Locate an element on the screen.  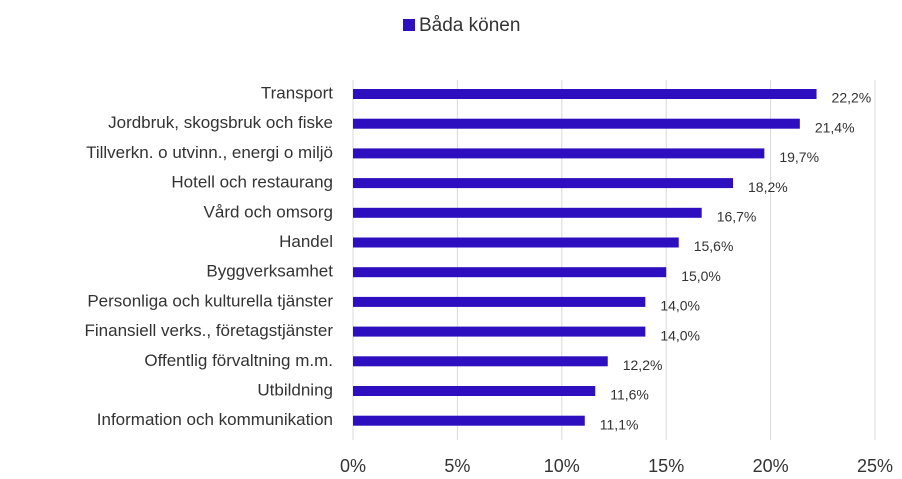
data-label: 21,4% is located at coordinates (835, 127).